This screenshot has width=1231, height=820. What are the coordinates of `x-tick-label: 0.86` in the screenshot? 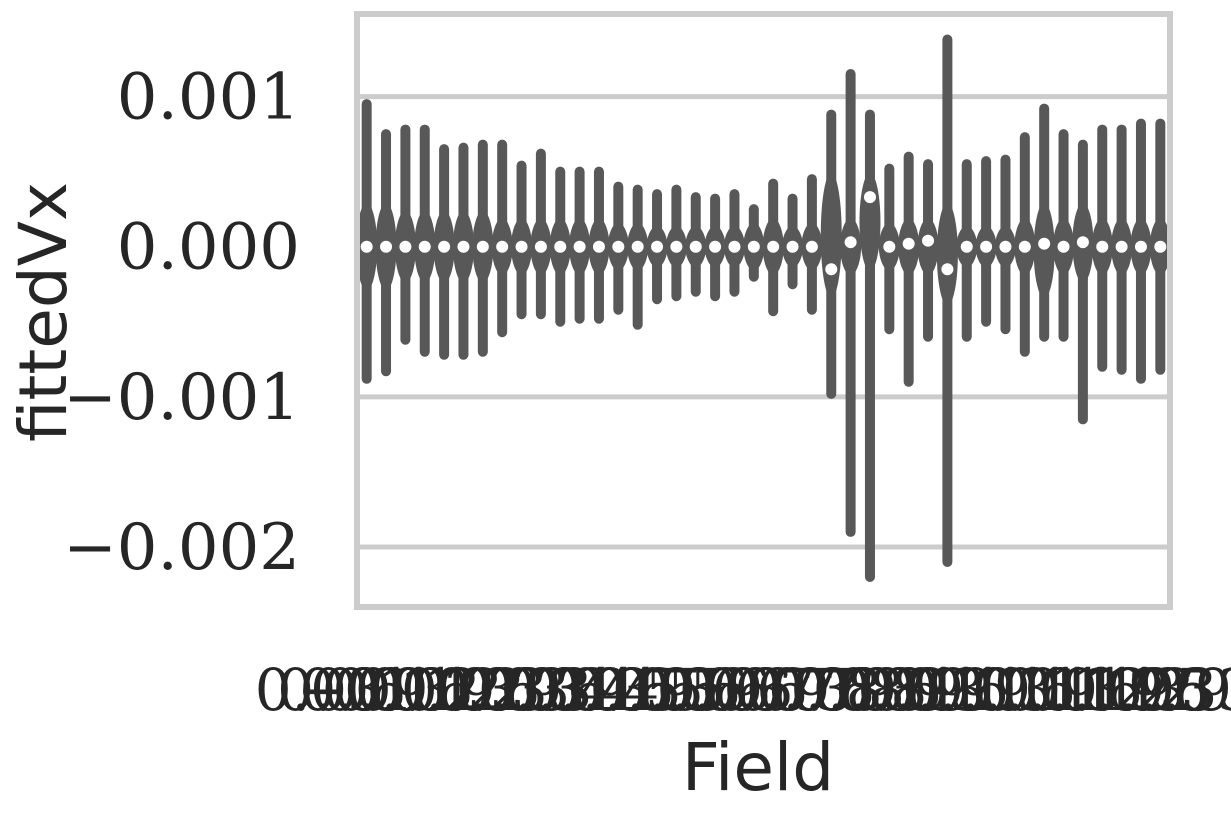 It's located at (877, 690).